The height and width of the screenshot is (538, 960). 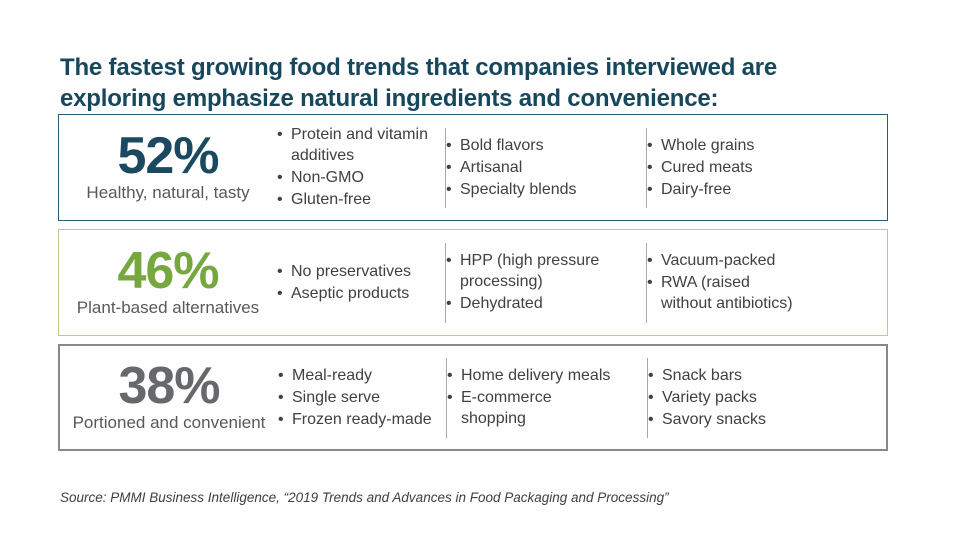 I want to click on bullet-column-2: HPP (high pressure processing)Dehydrated, so click(x=546, y=282).